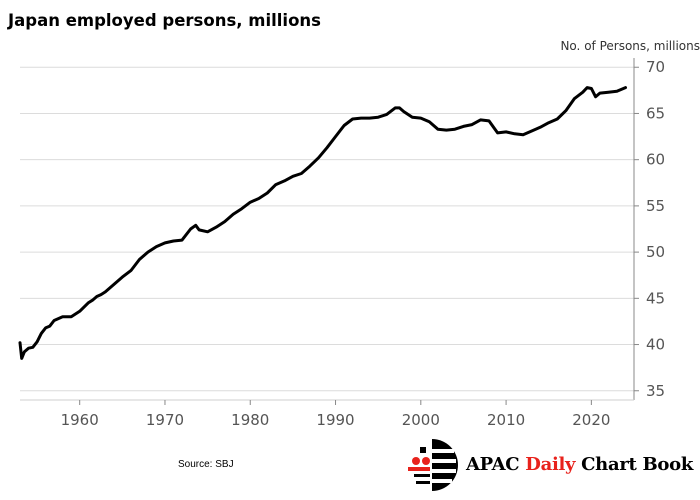 Image resolution: width=700 pixels, height=500 pixels. What do you see at coordinates (630, 46) in the screenshot?
I see `y-axis-unit-label: No. of Persons, millions` at bounding box center [630, 46].